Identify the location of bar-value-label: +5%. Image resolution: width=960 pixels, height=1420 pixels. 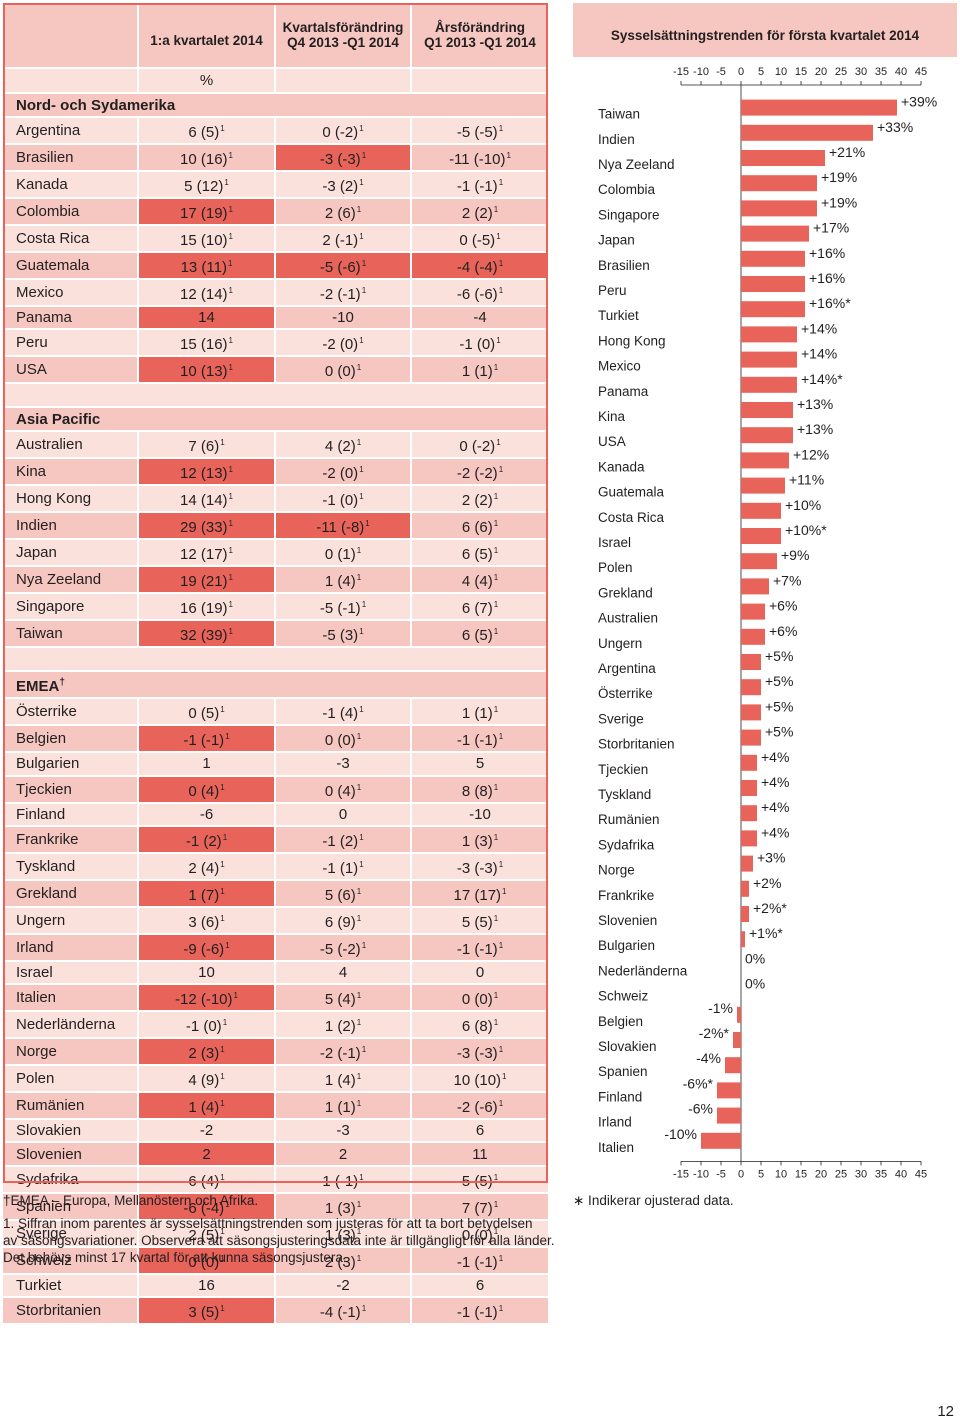
(779, 732).